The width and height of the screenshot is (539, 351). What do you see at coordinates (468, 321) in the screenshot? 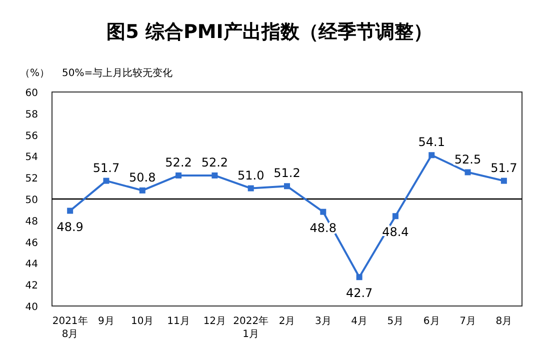
I see `x-tick-label: 7月` at bounding box center [468, 321].